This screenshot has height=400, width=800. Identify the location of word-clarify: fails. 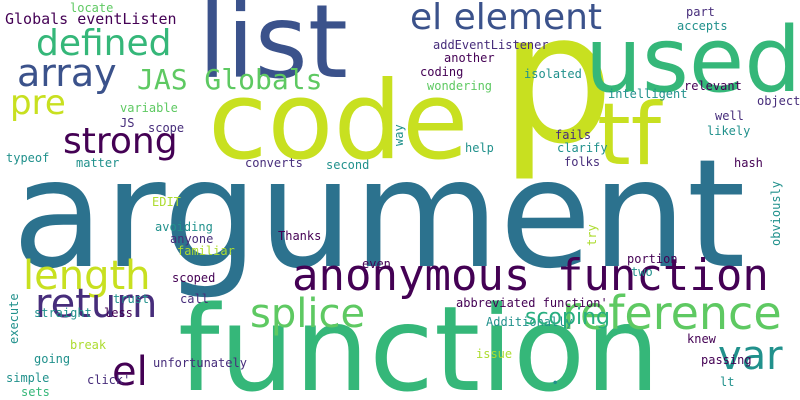
(573, 135).